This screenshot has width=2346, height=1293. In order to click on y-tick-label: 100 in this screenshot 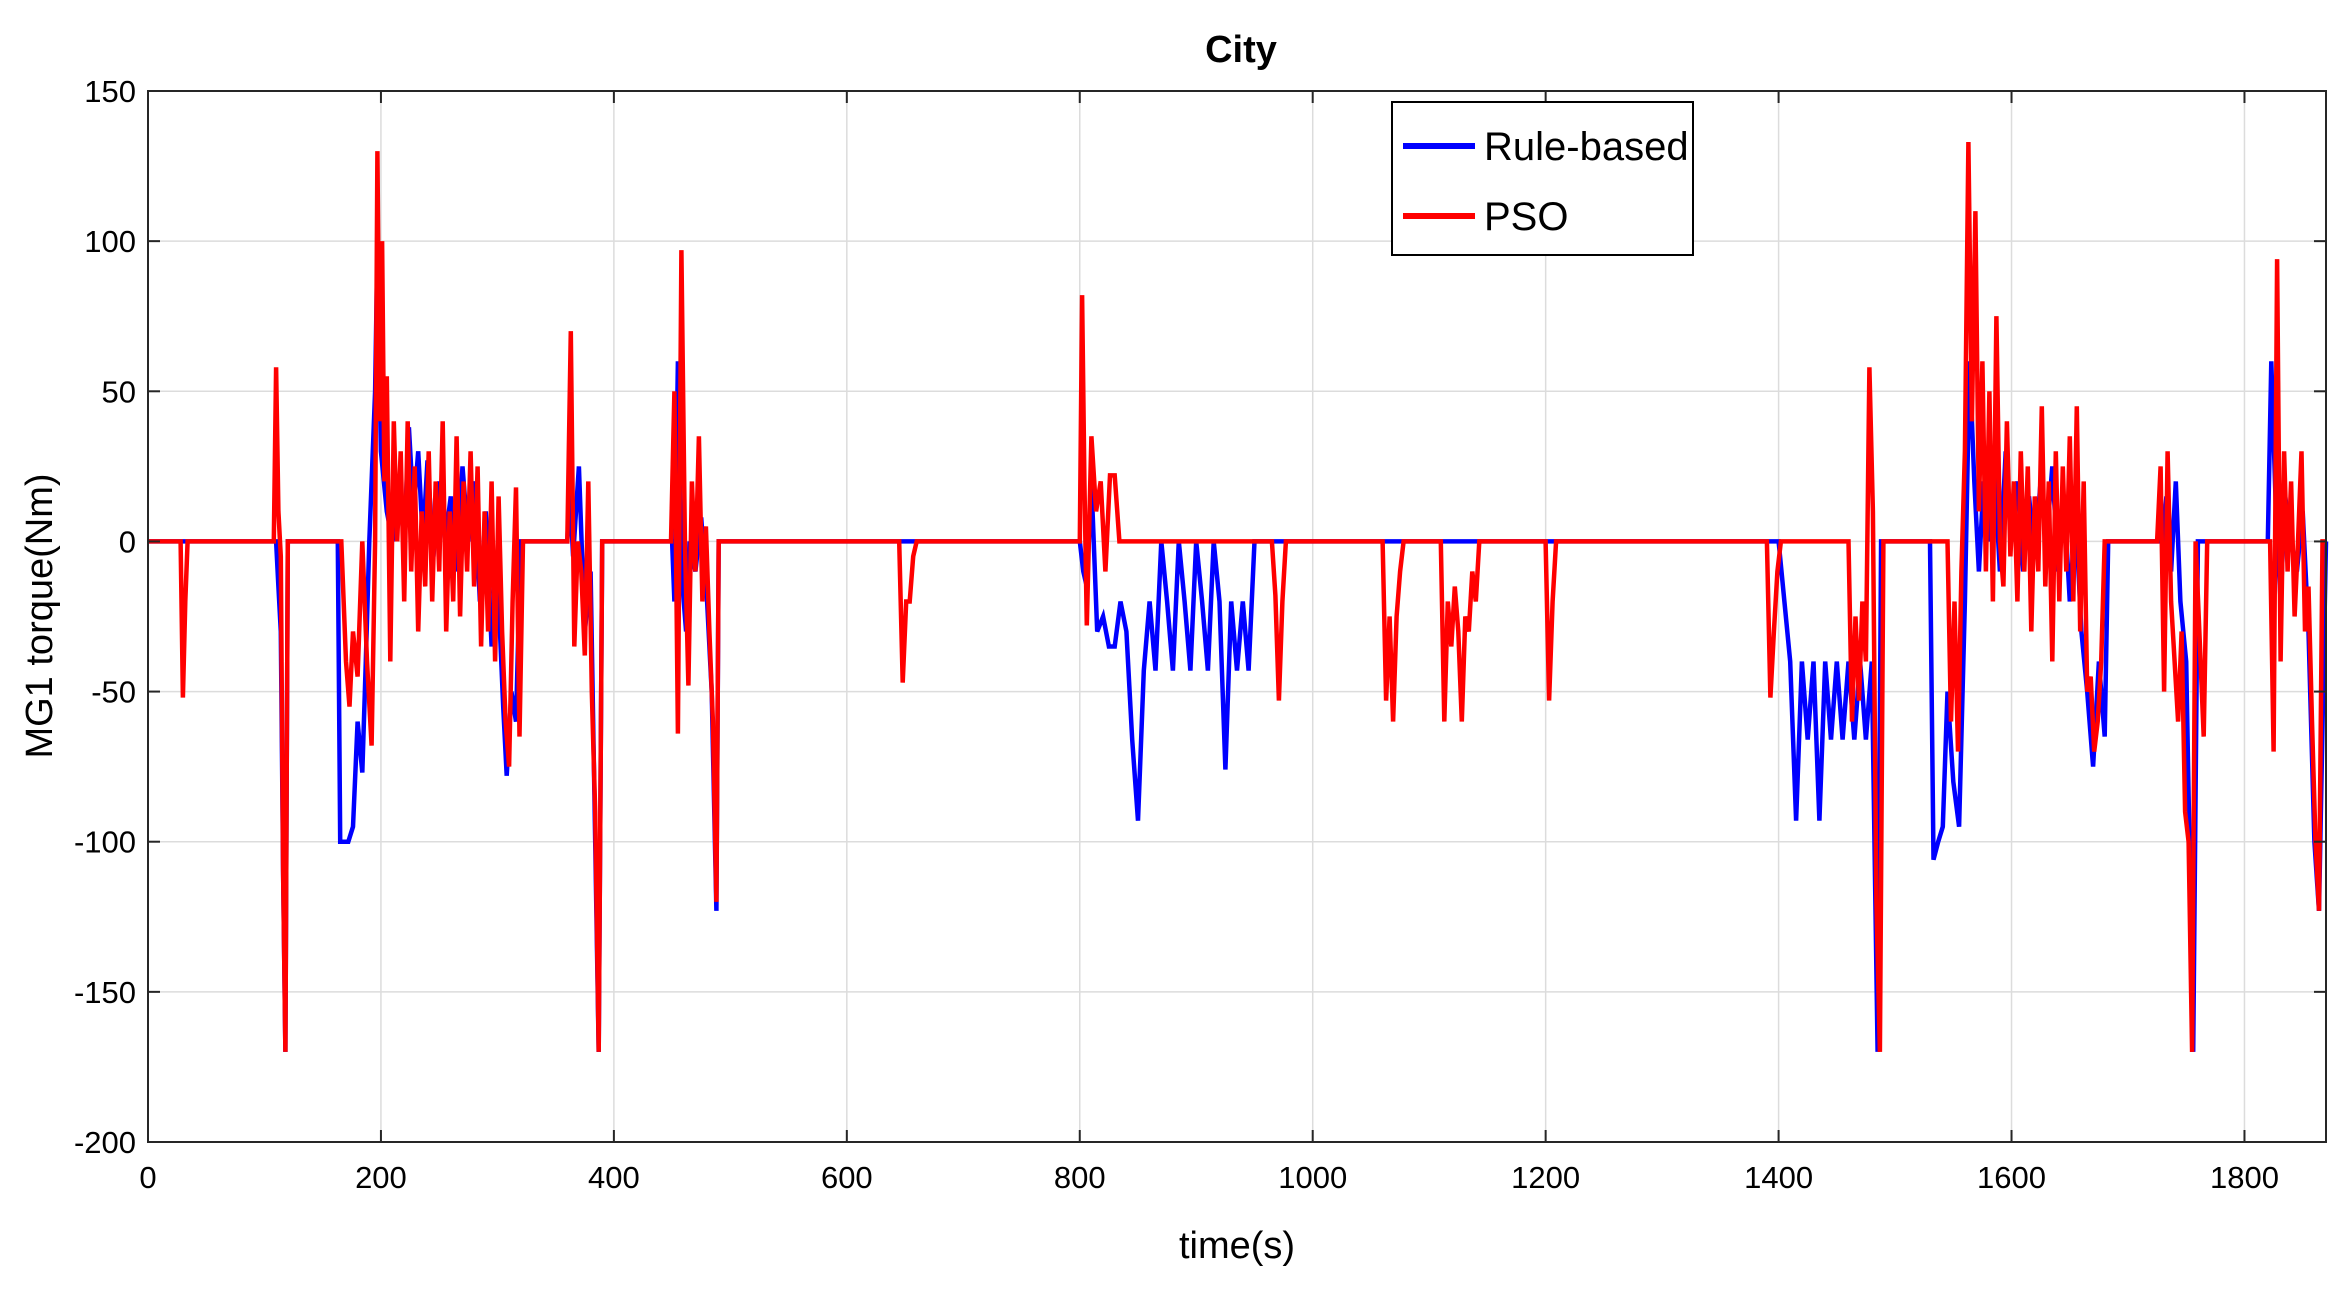, I will do `click(110, 241)`.